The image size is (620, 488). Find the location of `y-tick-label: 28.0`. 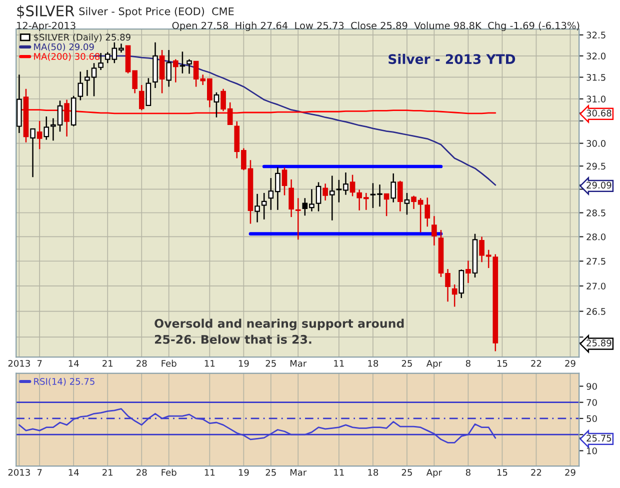

y-tick-label: 28.0 is located at coordinates (596, 236).